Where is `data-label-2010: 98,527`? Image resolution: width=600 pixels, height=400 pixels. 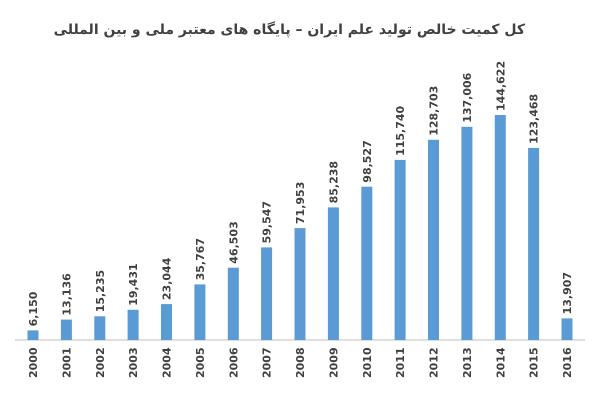 data-label-2010: 98,527 is located at coordinates (367, 161).